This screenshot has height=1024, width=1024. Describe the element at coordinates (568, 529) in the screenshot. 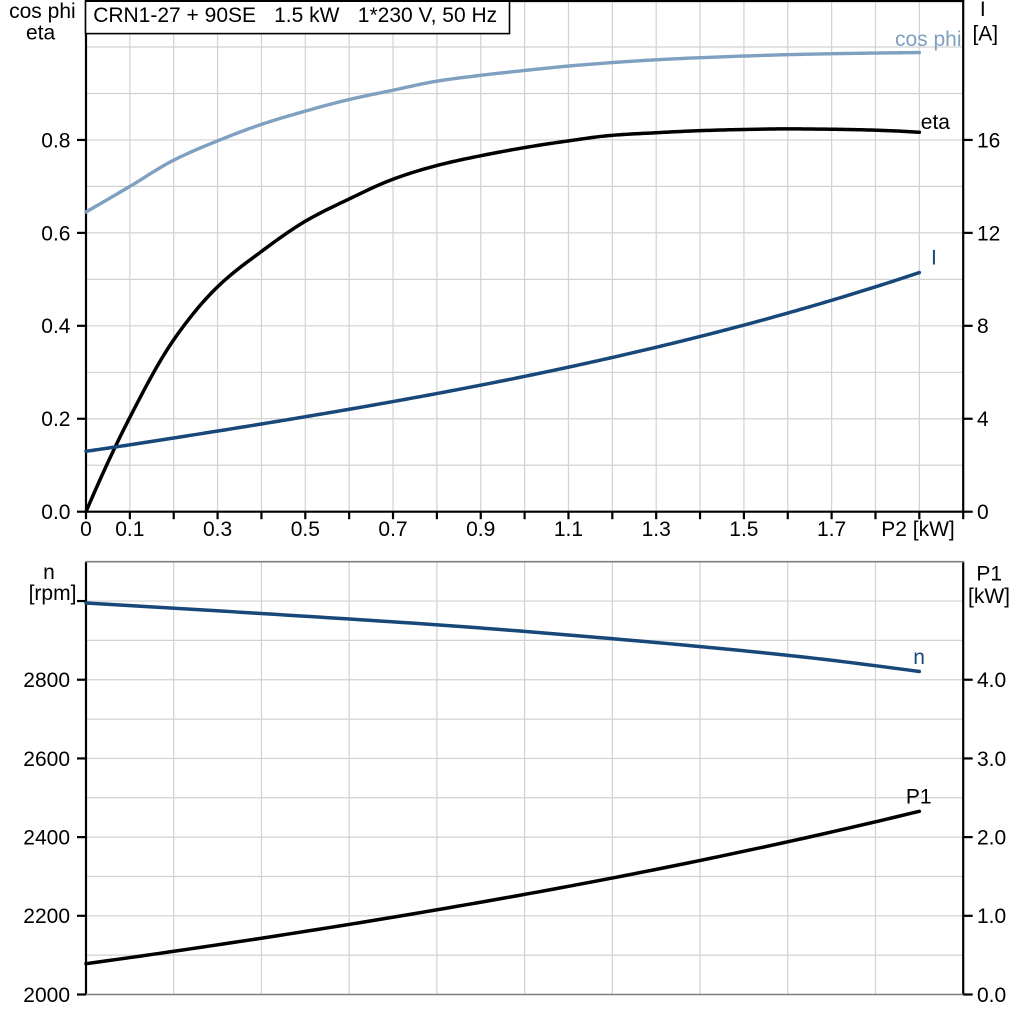

I see `svg-text: 1.1` at that location.